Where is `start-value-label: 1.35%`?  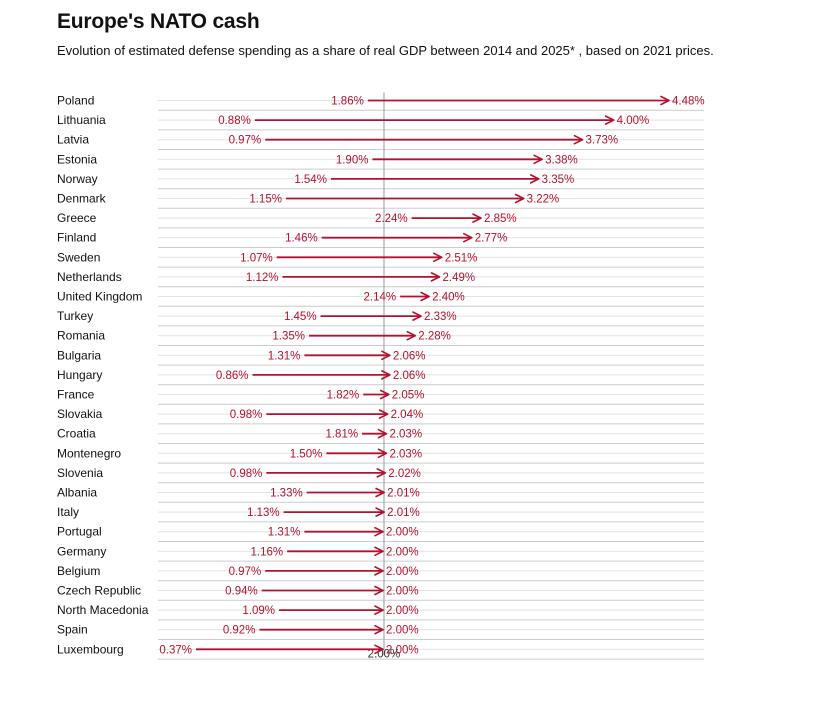
start-value-label: 1.35% is located at coordinates (288, 337).